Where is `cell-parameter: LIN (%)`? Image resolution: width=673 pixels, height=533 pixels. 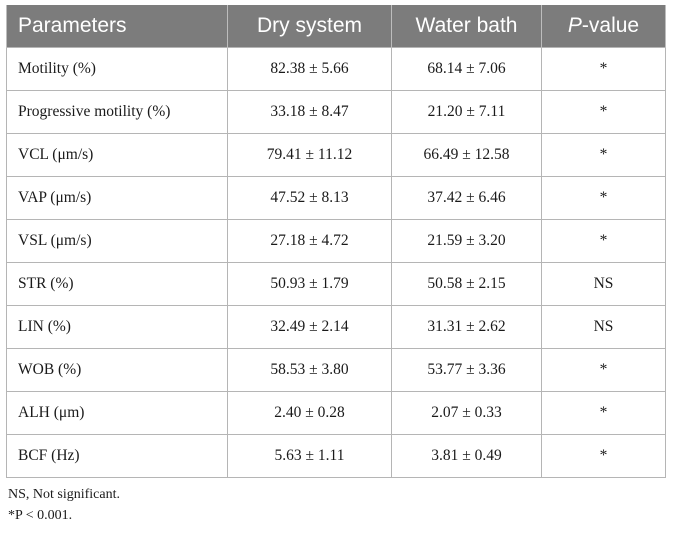
cell-parameter: LIN (%) is located at coordinates (117, 327).